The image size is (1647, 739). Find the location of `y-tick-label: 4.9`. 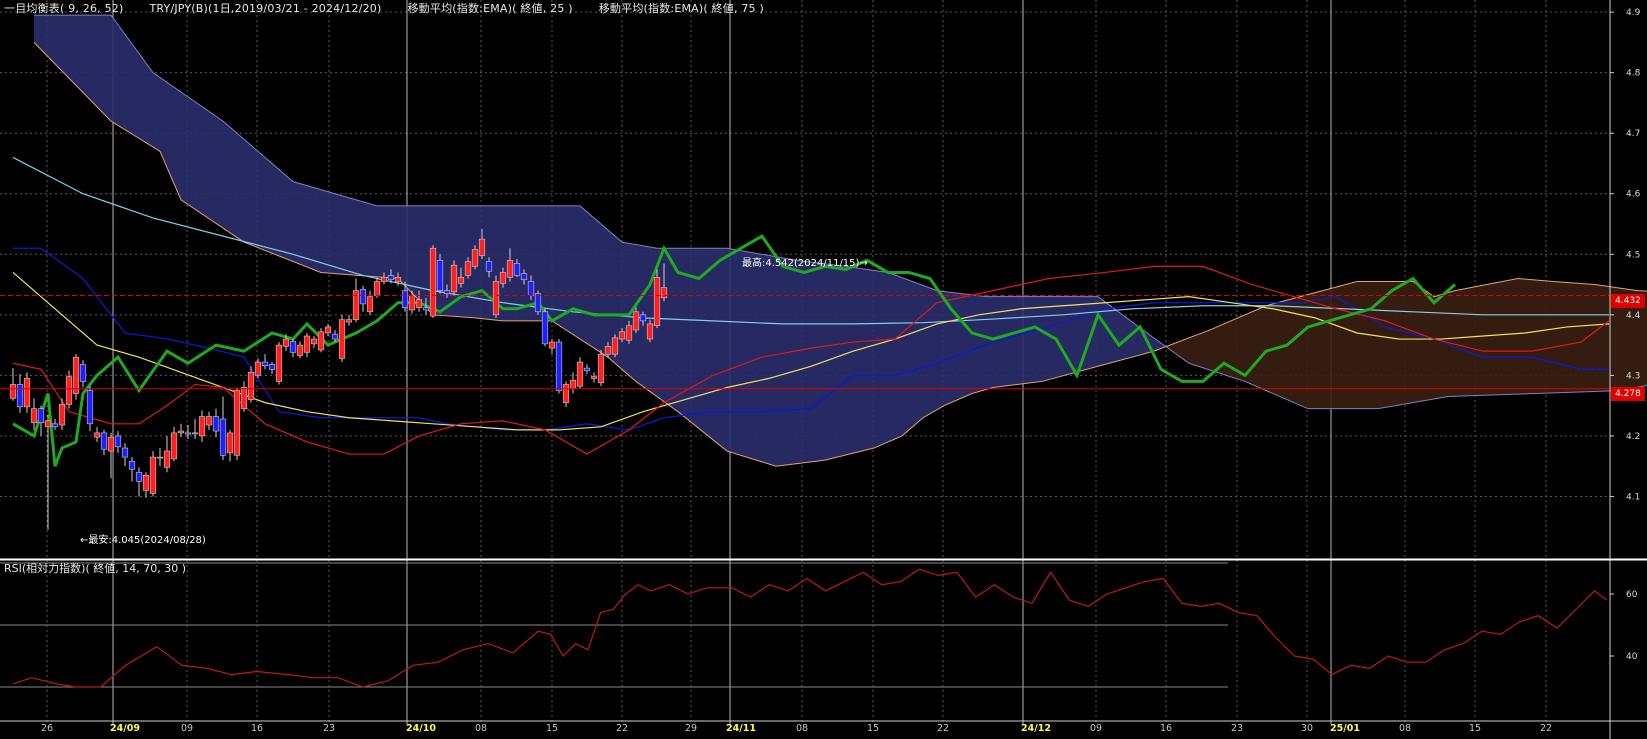

y-tick-label: 4.9 is located at coordinates (1633, 13).